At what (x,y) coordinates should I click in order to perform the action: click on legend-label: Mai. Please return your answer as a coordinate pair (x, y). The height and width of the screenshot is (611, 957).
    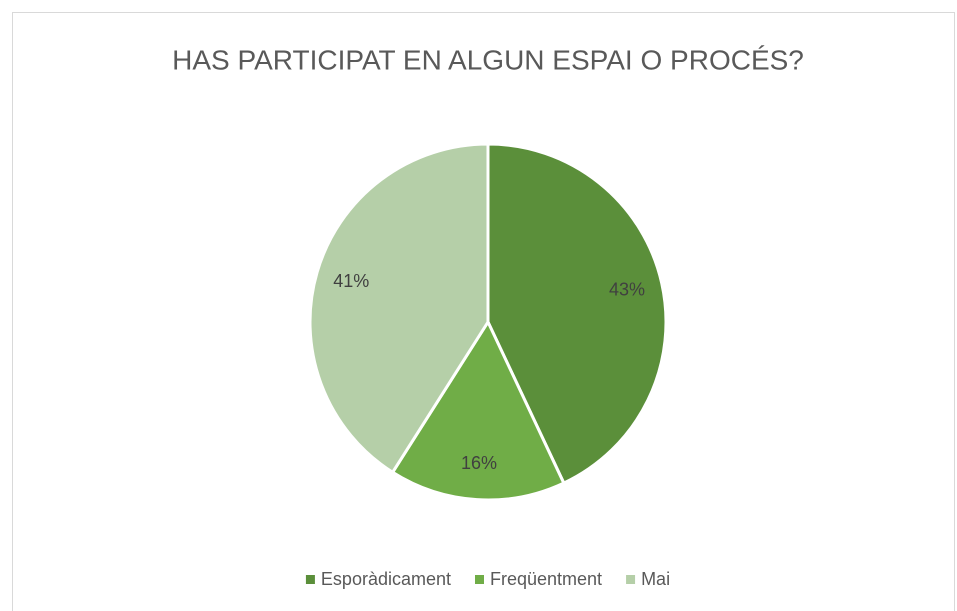
    Looking at the image, I should click on (655, 579).